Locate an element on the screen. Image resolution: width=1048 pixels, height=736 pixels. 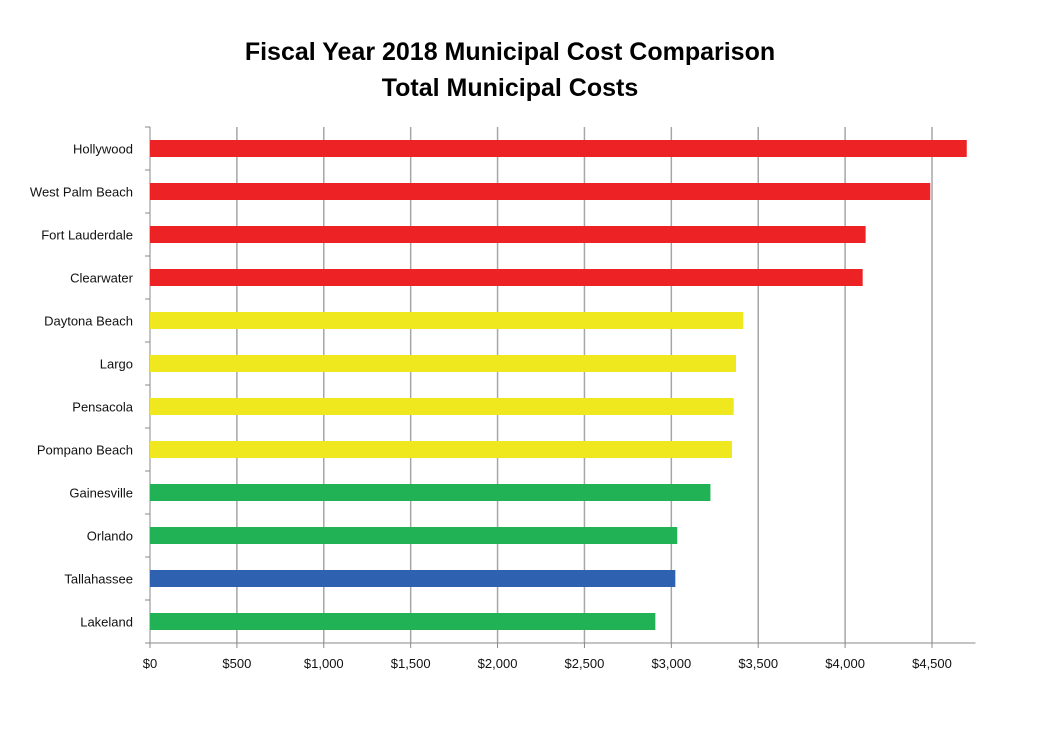
category-label: West Palm Beach is located at coordinates (81, 192).